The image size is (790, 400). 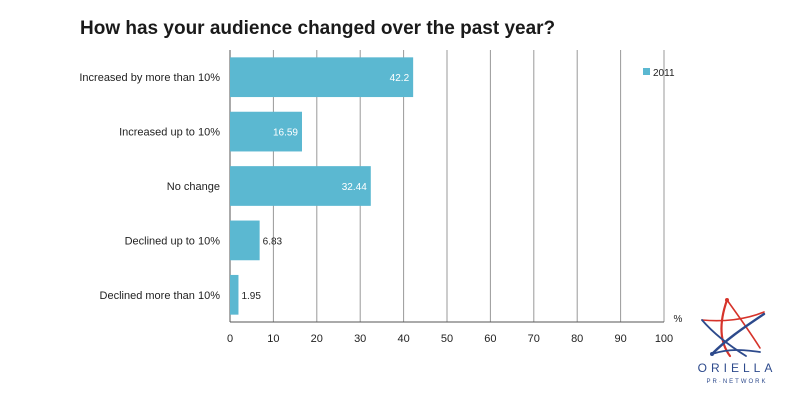 I want to click on x-axis-unit-label: %, so click(x=678, y=319).